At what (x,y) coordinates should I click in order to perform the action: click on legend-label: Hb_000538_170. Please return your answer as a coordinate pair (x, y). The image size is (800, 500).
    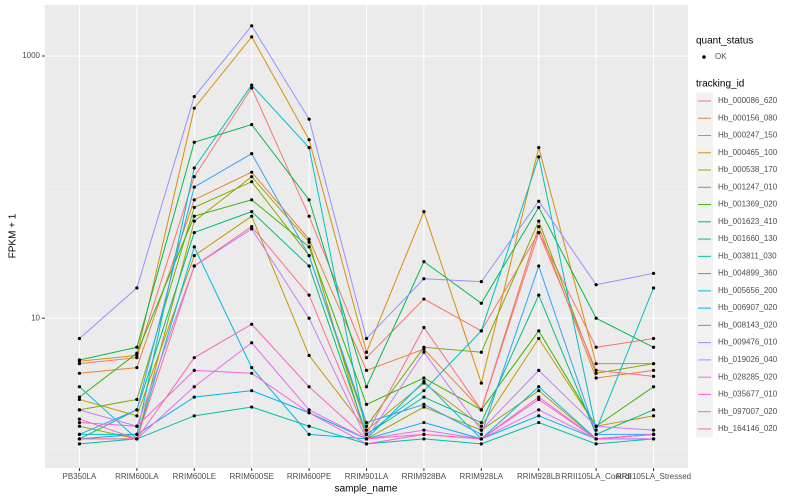
    Looking at the image, I should click on (748, 169).